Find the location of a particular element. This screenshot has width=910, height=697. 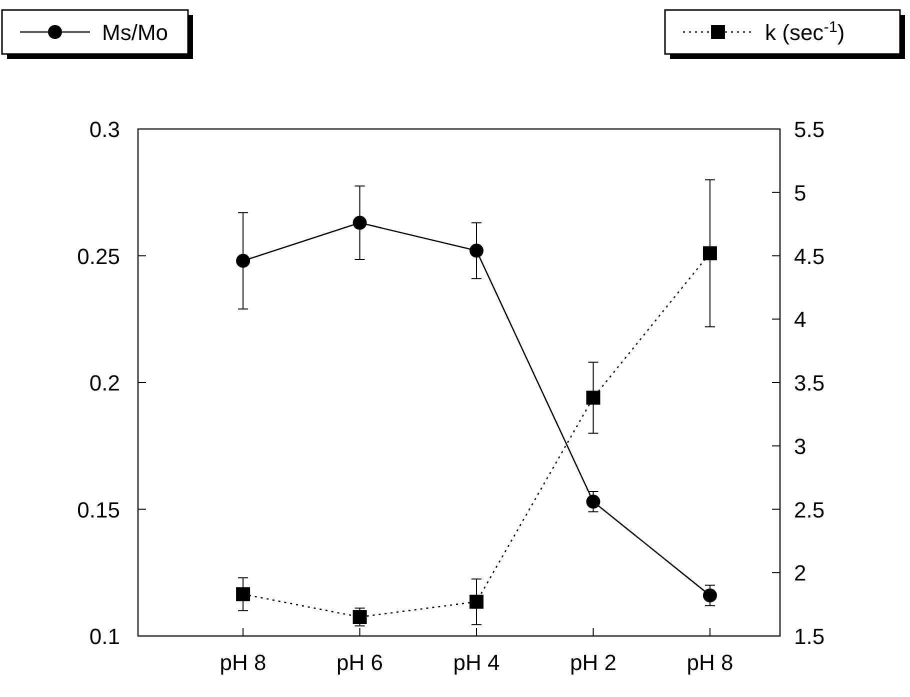

y2-tick-label: 4.5 is located at coordinates (809, 256).